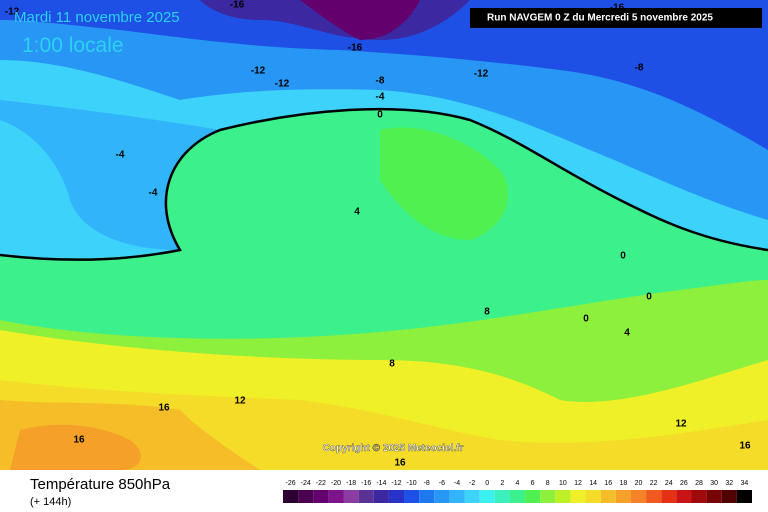 The image size is (768, 512). What do you see at coordinates (578, 483) in the screenshot?
I see `colorbar-label: 12` at bounding box center [578, 483].